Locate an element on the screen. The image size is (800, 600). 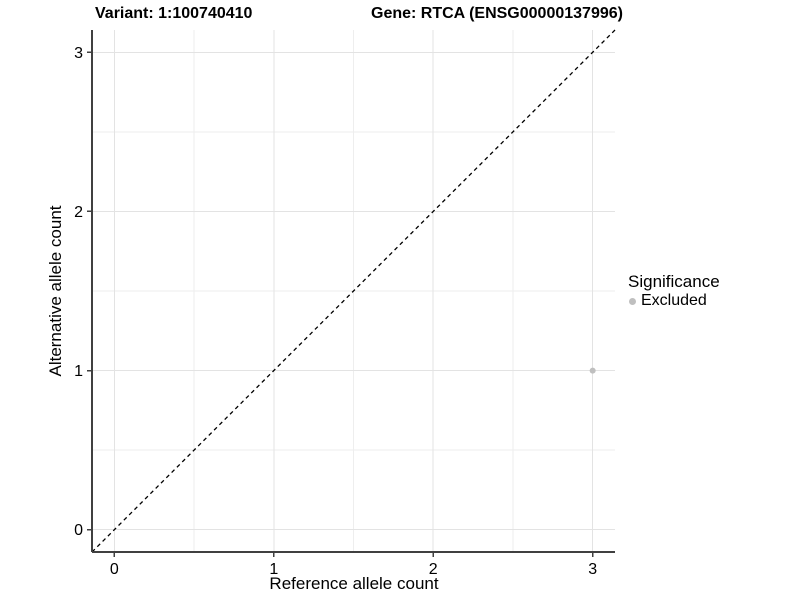
plot-title-variant: Variant: 1:100740410 is located at coordinates (174, 13).